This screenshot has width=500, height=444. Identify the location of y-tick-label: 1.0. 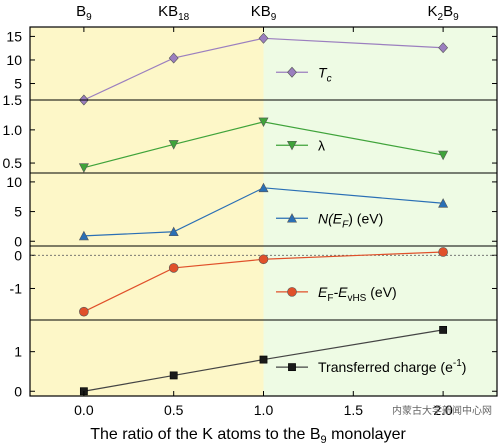
(13, 130).